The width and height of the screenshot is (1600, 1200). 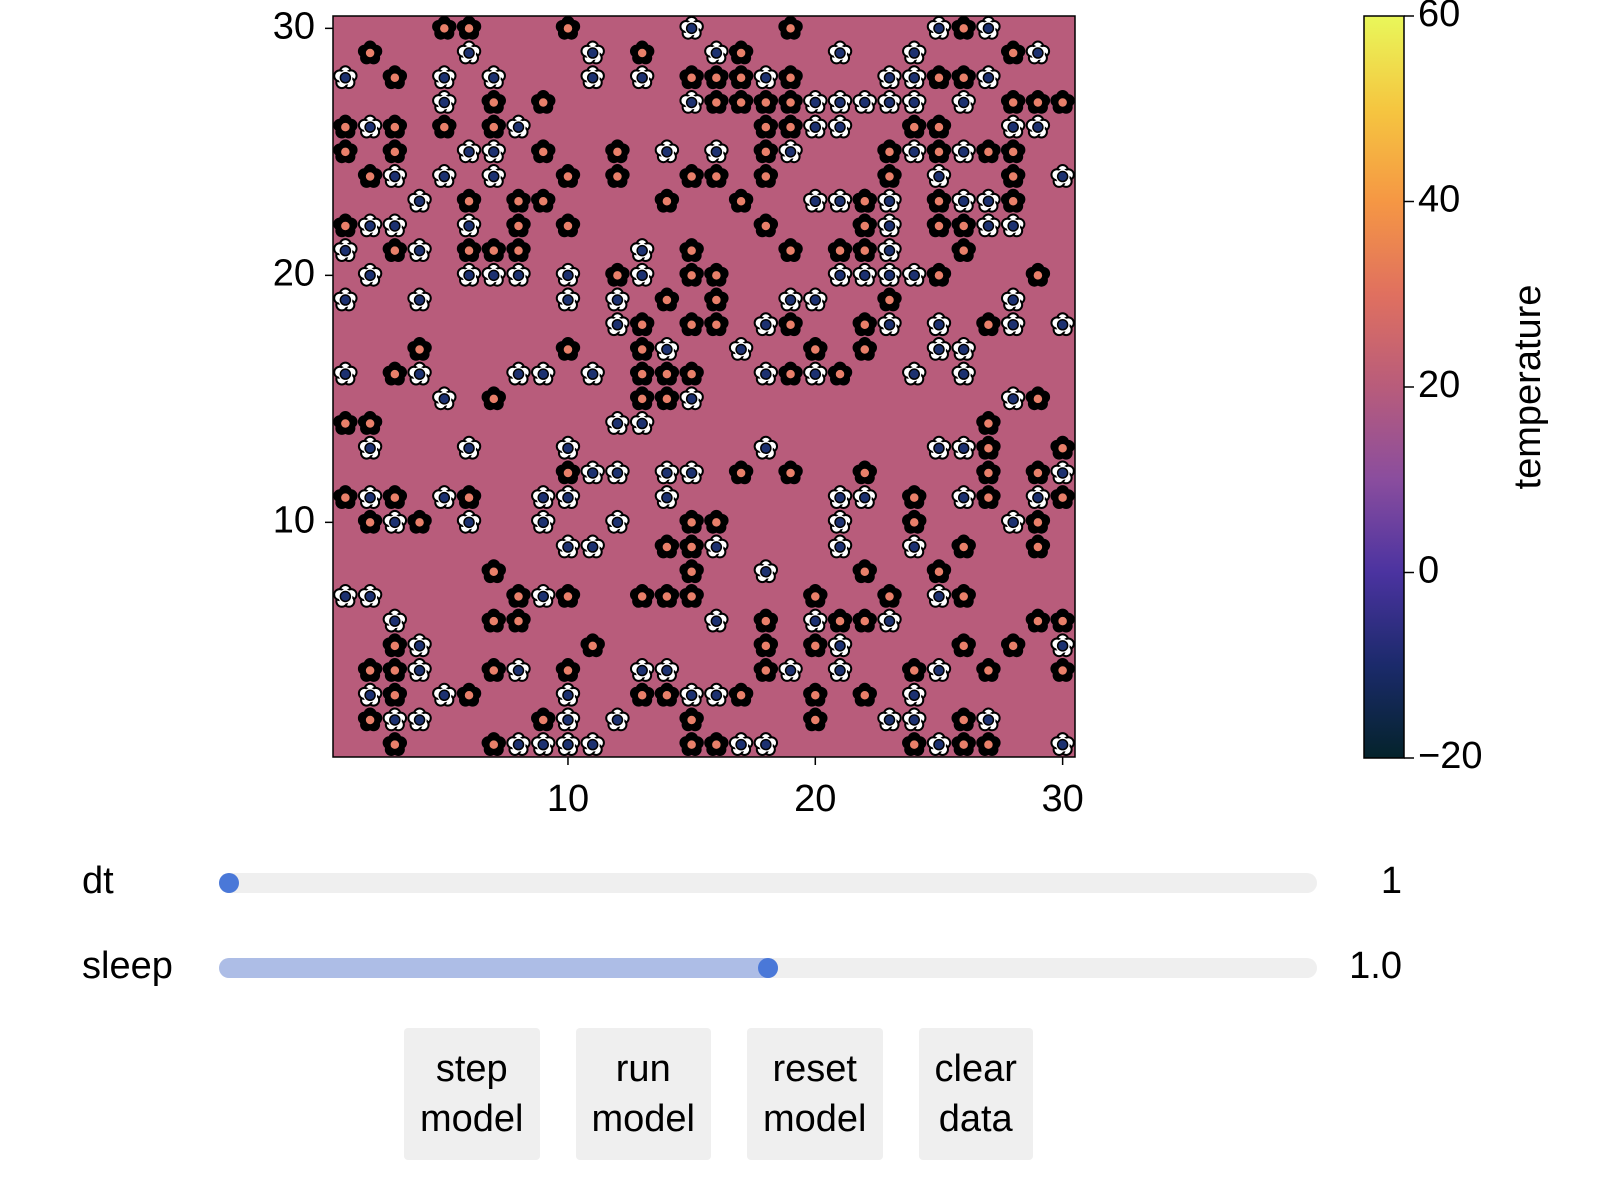 I want to click on button: clear data, so click(x=975, y=1094).